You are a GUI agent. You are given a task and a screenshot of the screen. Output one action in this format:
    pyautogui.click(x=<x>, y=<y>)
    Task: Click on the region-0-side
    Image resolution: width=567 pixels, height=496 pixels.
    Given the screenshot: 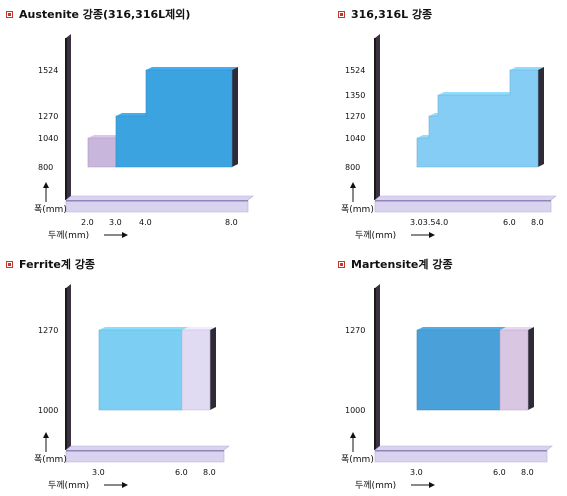 What is the action you would take?
    pyautogui.click(x=541, y=117)
    